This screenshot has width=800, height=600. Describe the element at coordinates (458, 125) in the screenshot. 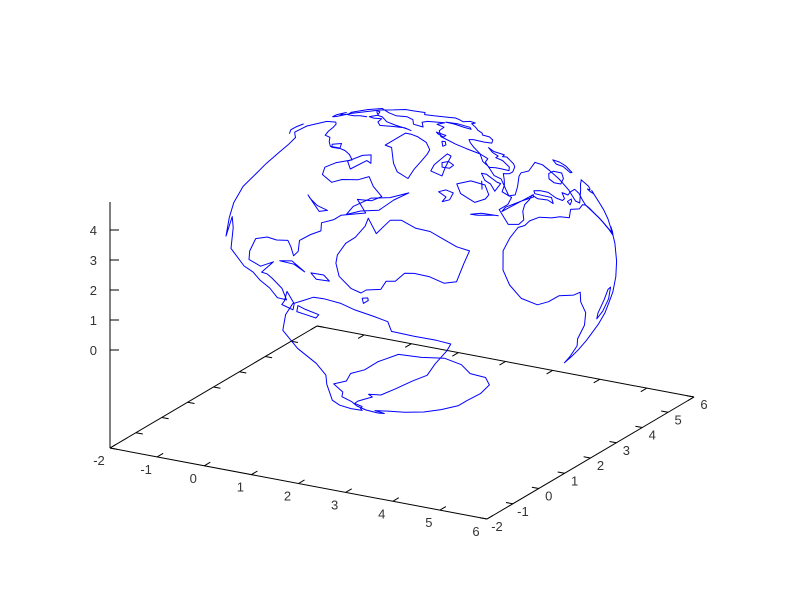

I see `coastline-novaya-zemlya` at that location.